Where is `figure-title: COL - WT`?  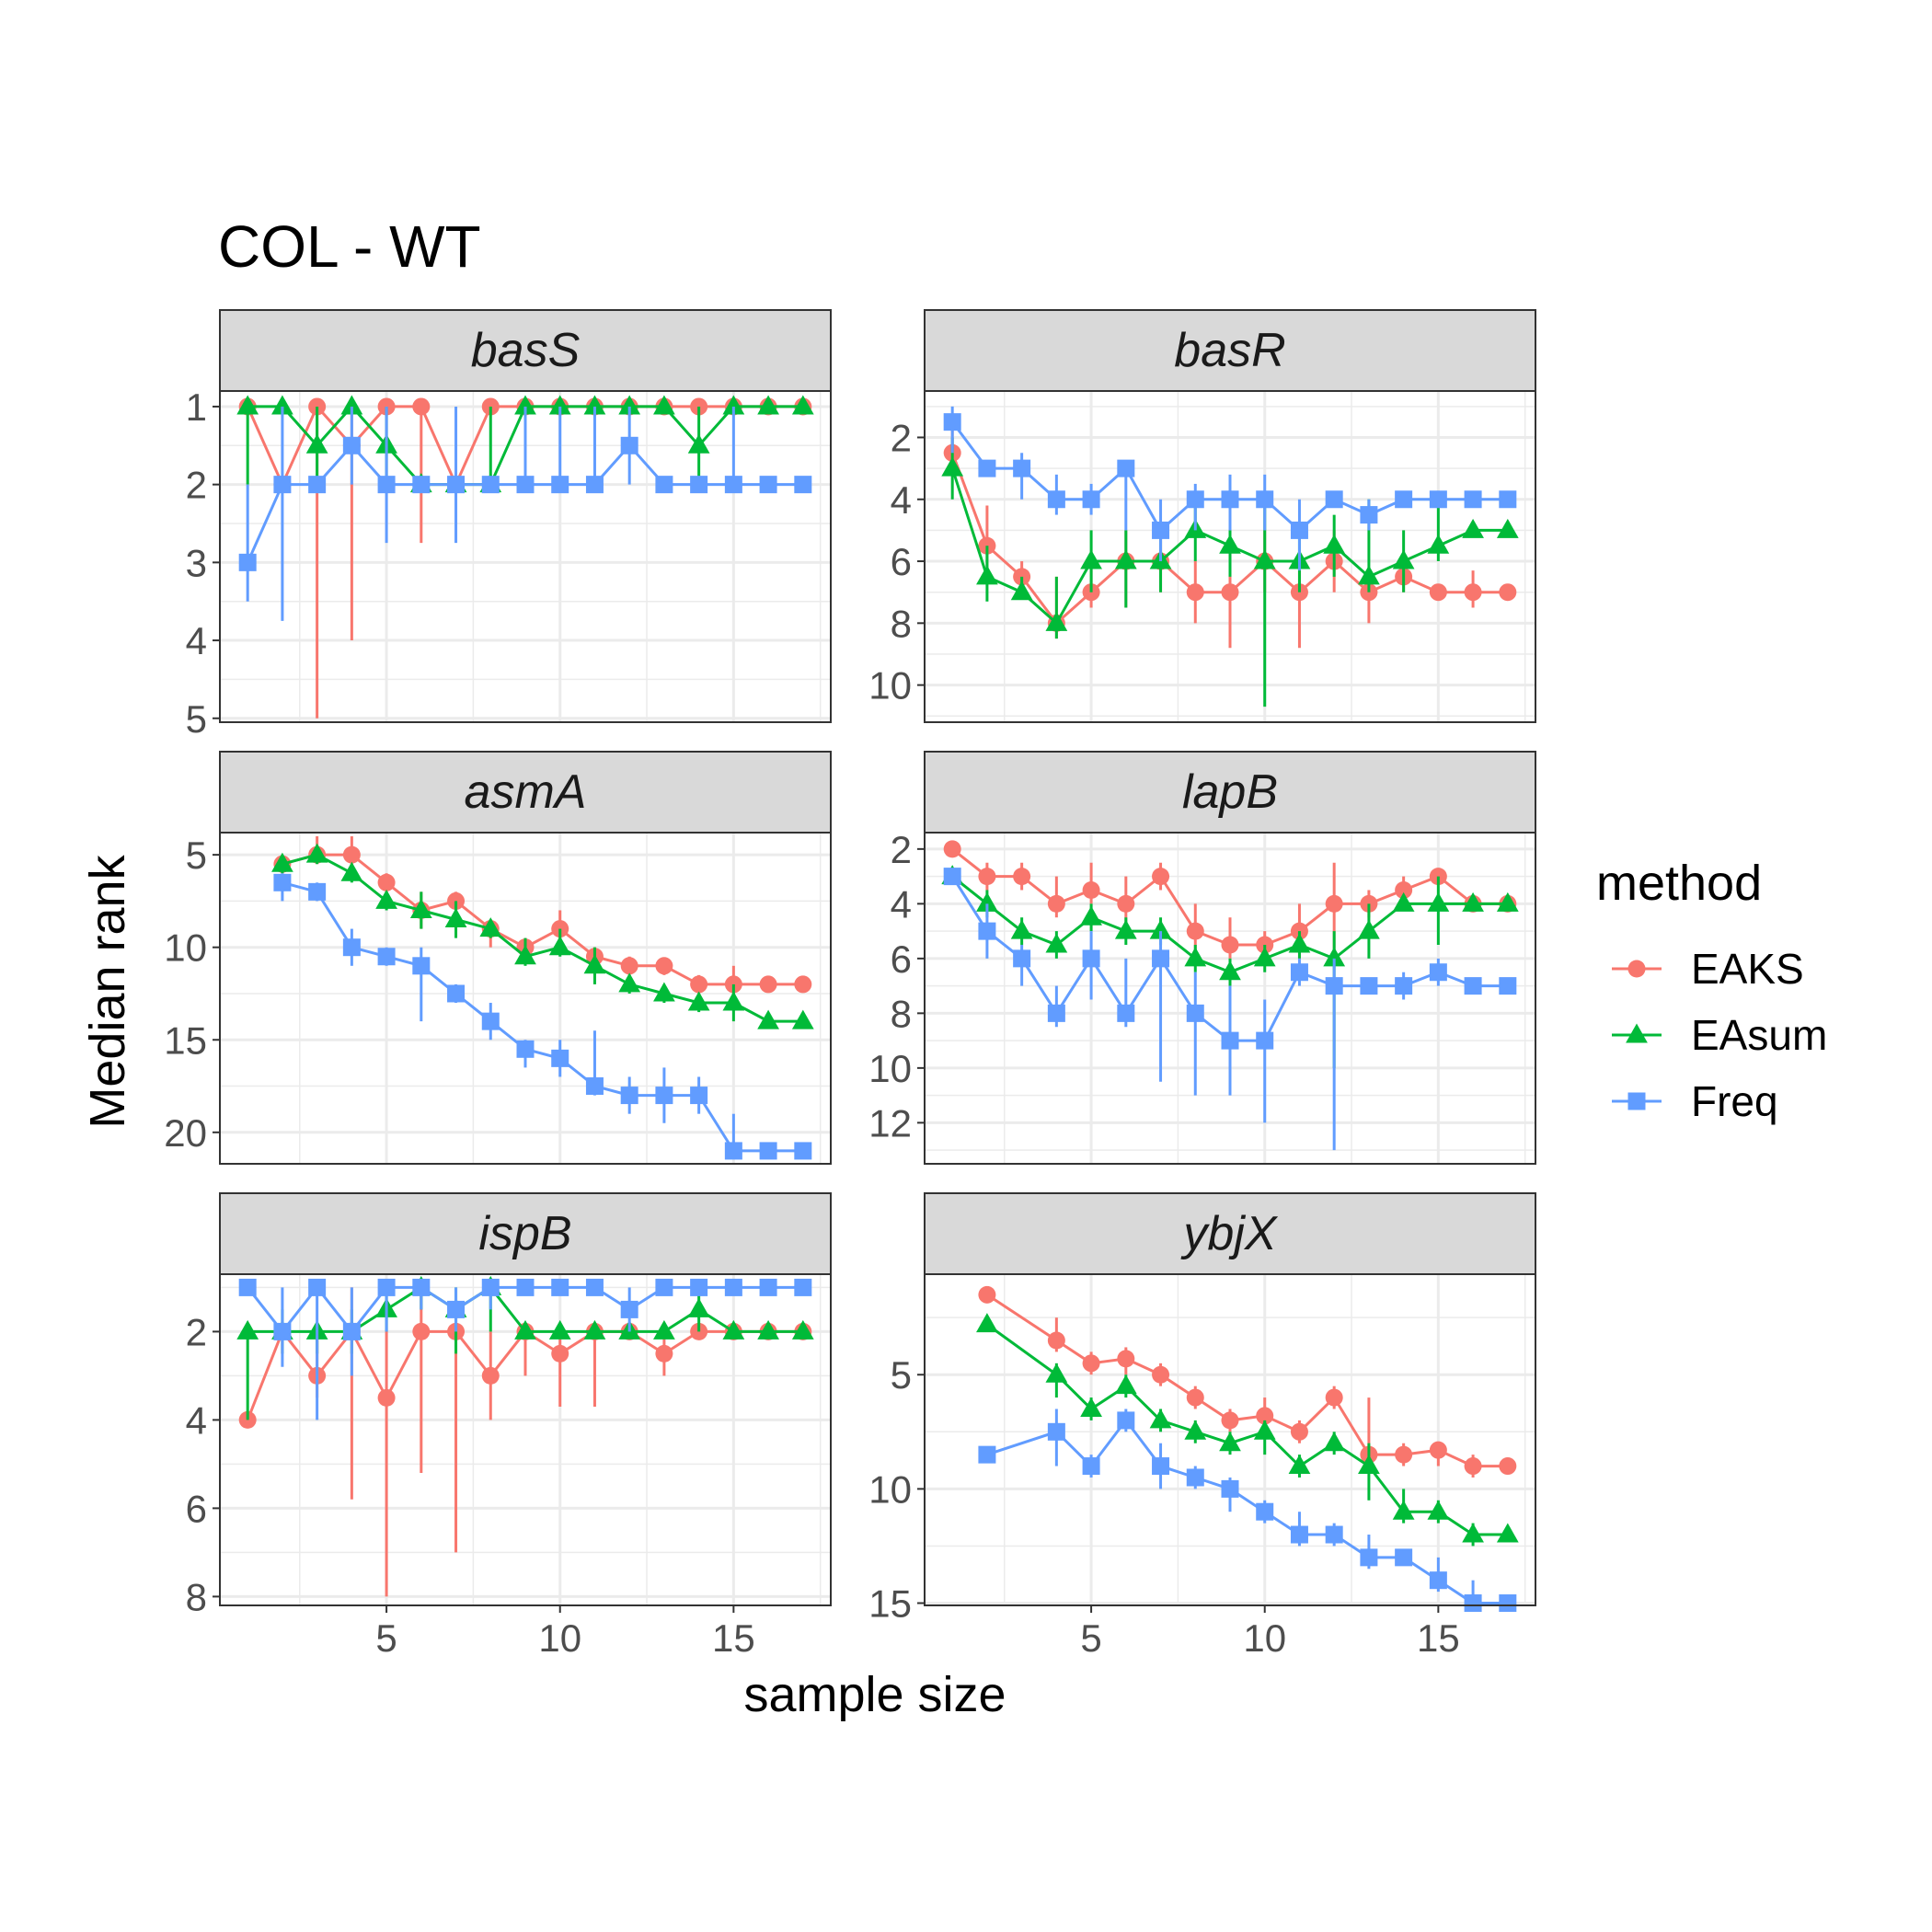 figure-title: COL - WT is located at coordinates (349, 246).